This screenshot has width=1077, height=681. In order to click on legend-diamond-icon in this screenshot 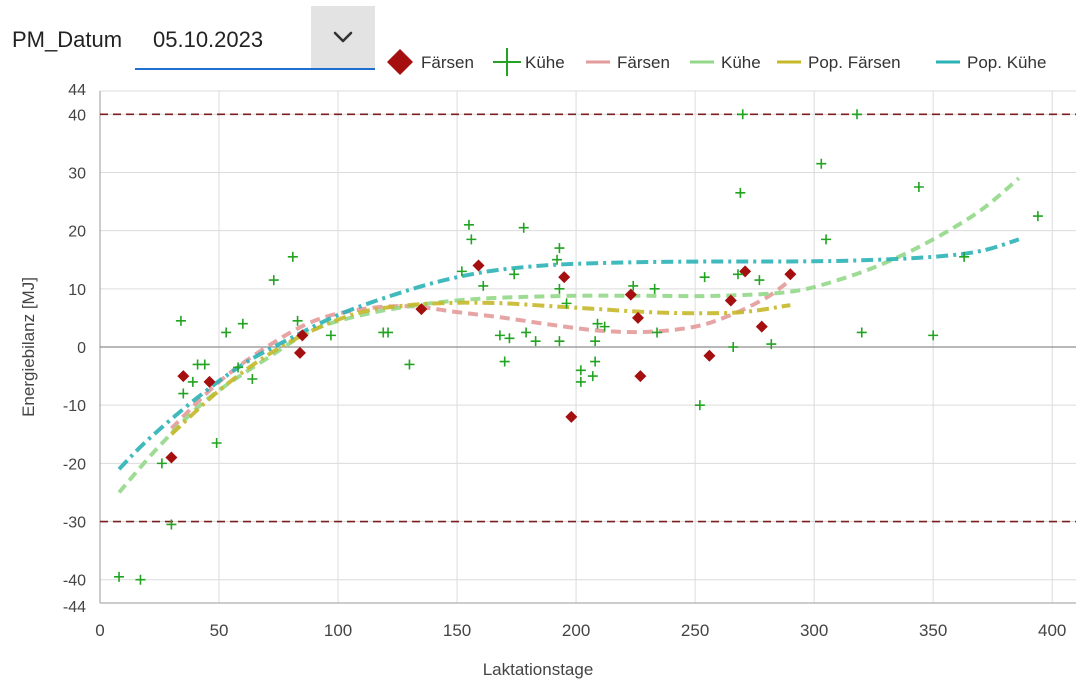, I will do `click(400, 62)`.